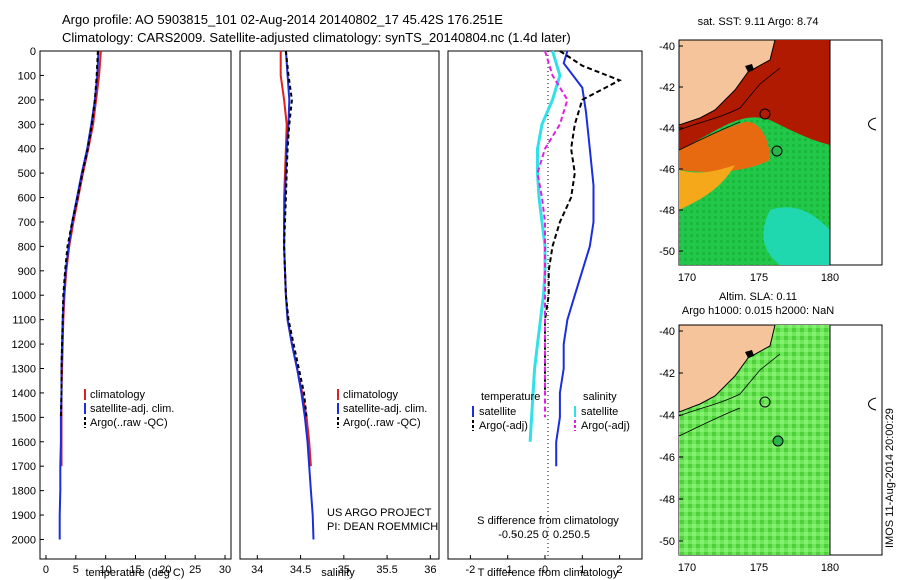 This screenshot has width=900, height=580. Describe the element at coordinates (257, 570) in the screenshot. I see `x-tick-label: 34` at that location.